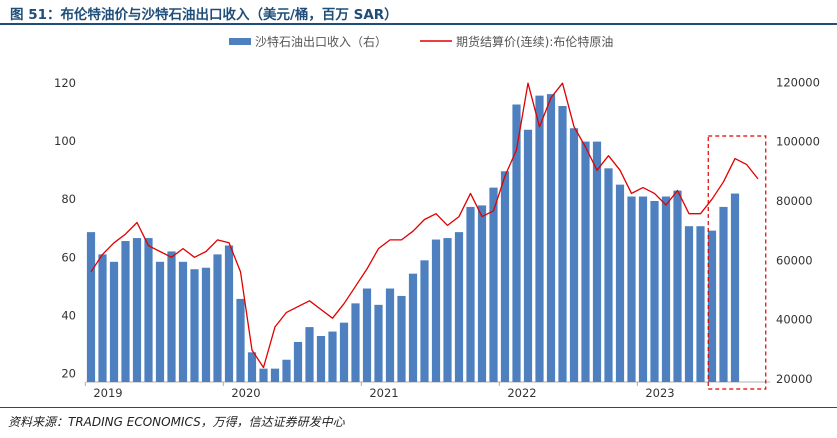  What do you see at coordinates (383, 393) in the screenshot?
I see `x-tick-label: 2021` at bounding box center [383, 393].